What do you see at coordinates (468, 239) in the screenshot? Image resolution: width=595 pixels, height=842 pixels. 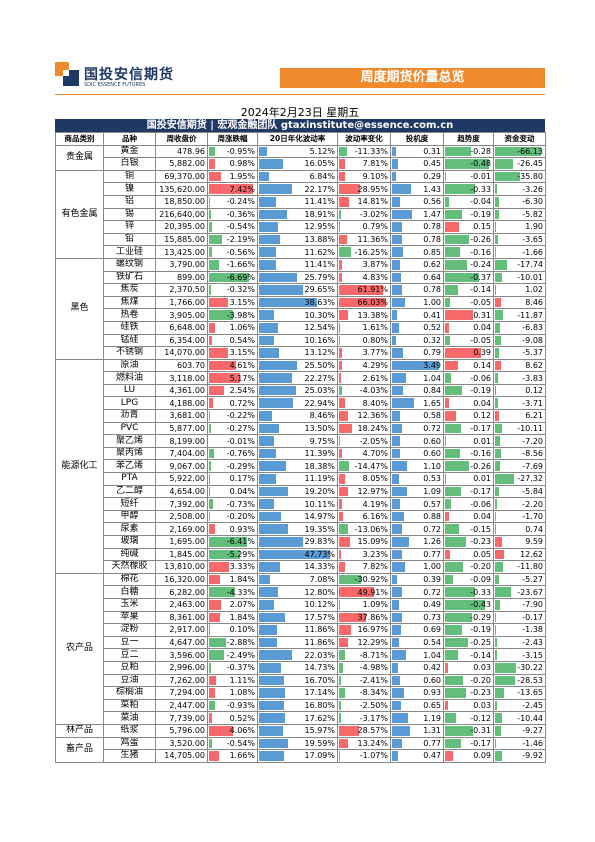 I see `value-cell: -0.26` at bounding box center [468, 239].